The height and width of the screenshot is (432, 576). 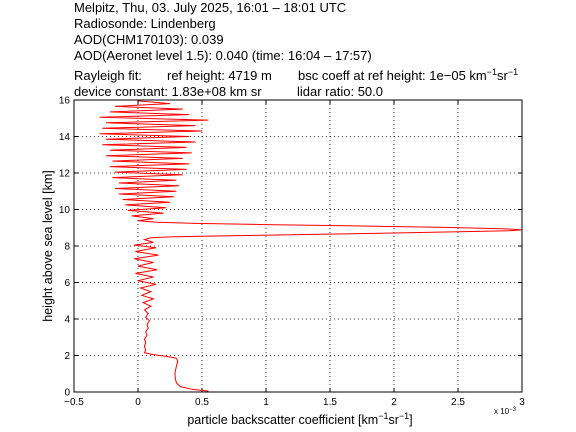 What do you see at coordinates (67, 393) in the screenshot?
I see `y-tick-label: 0` at bounding box center [67, 393].